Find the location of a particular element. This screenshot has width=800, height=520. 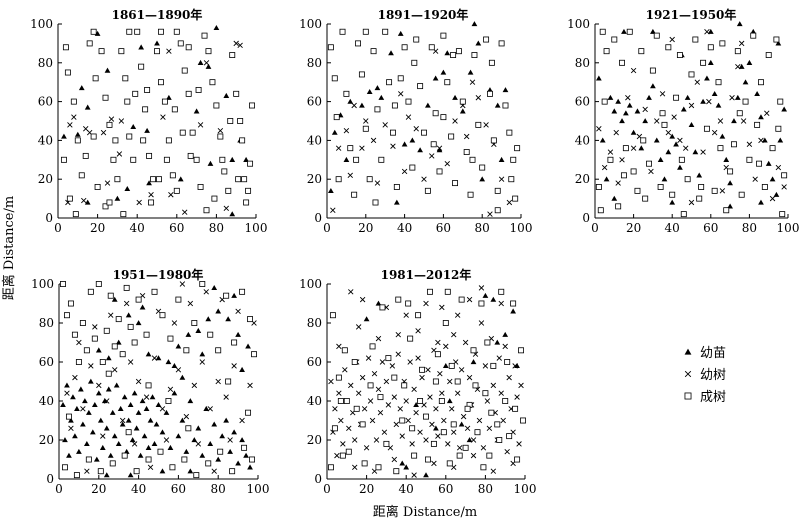

legend-label-sapling: 幼树 is located at coordinates (713, 375).